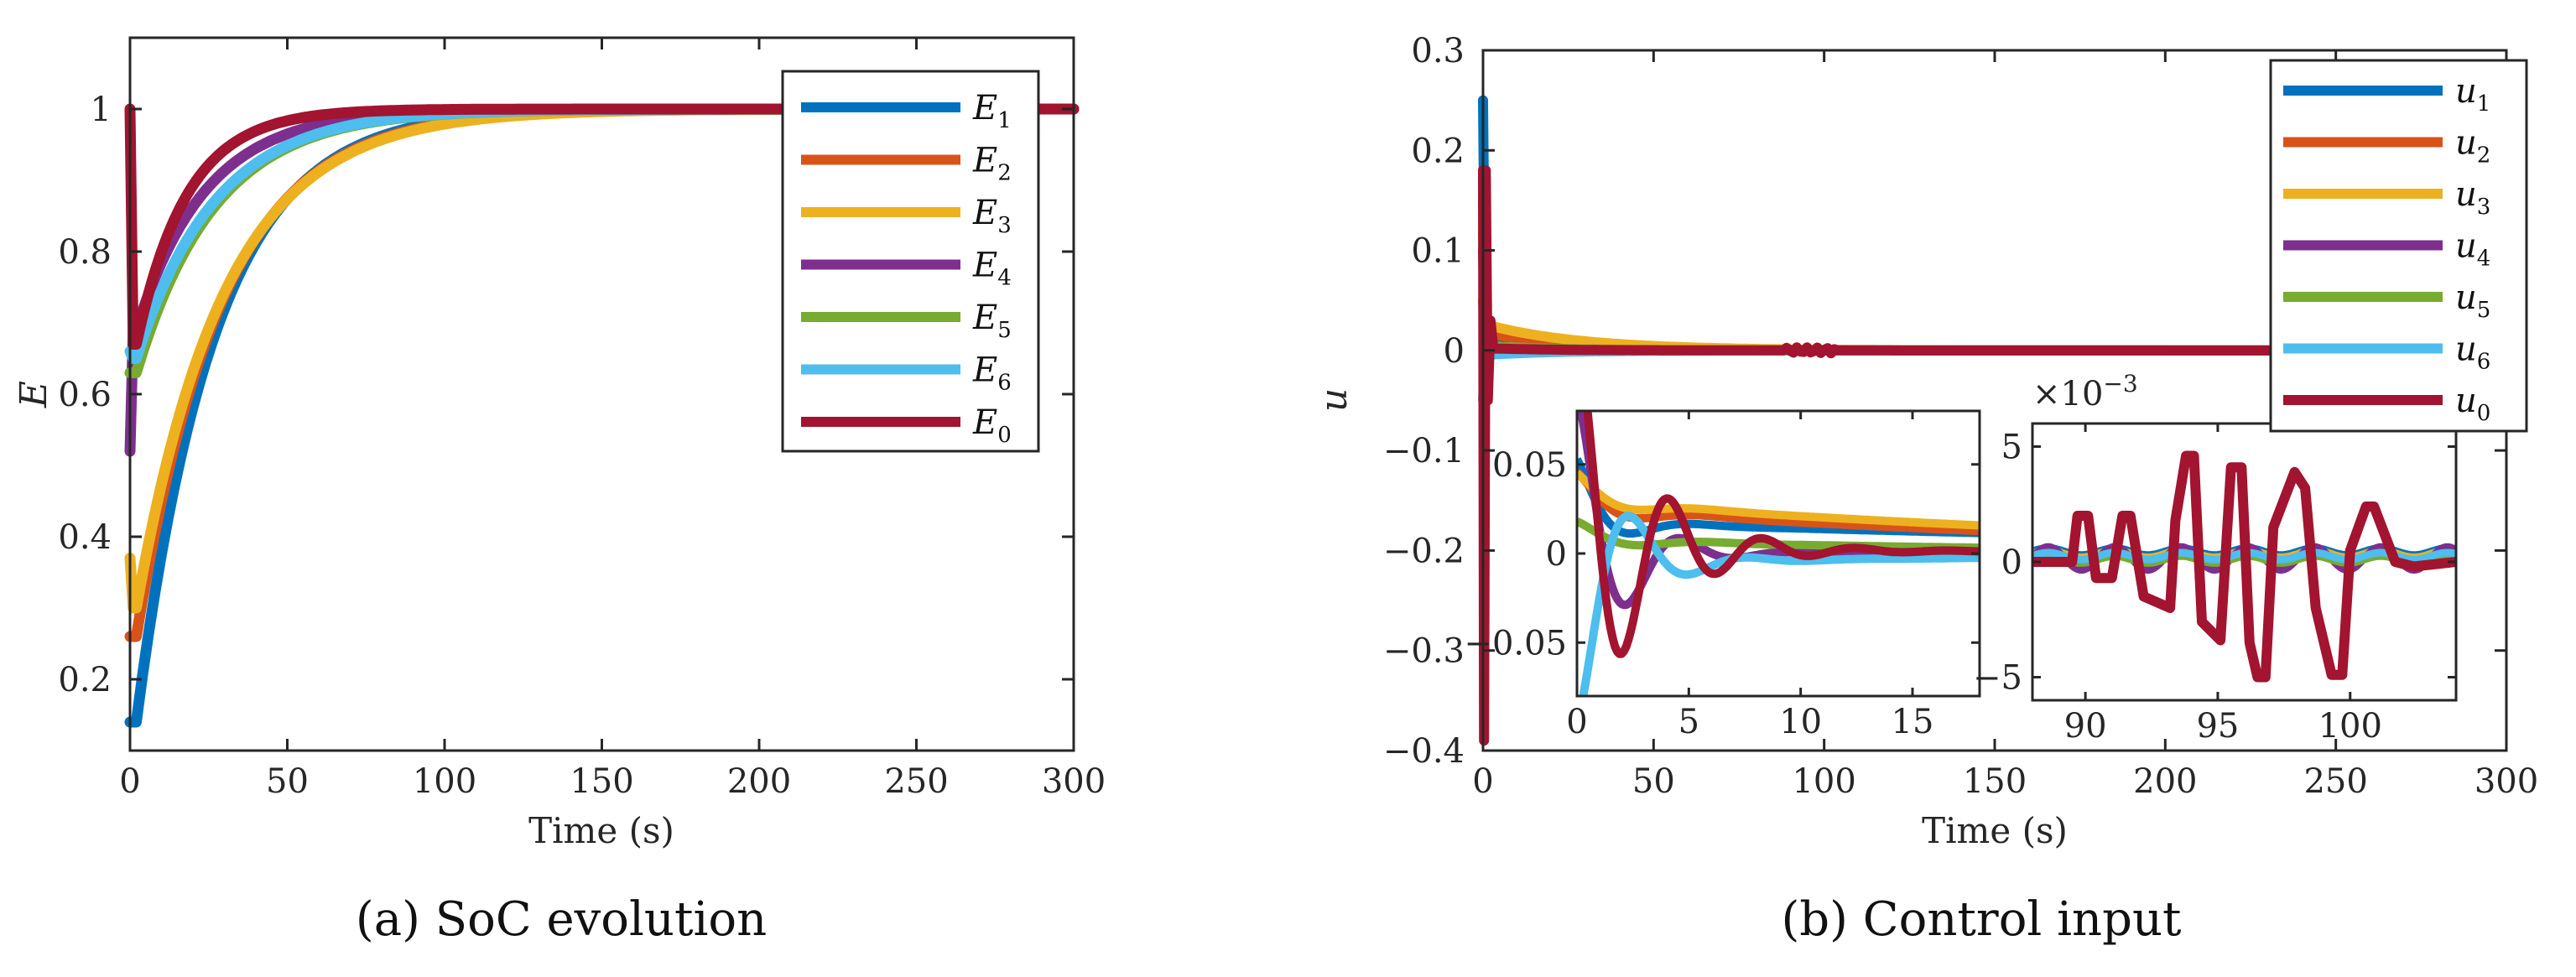 Image resolution: width=2576 pixels, height=977 pixels. I want to click on x-axis-label-a: Time (s), so click(601, 831).